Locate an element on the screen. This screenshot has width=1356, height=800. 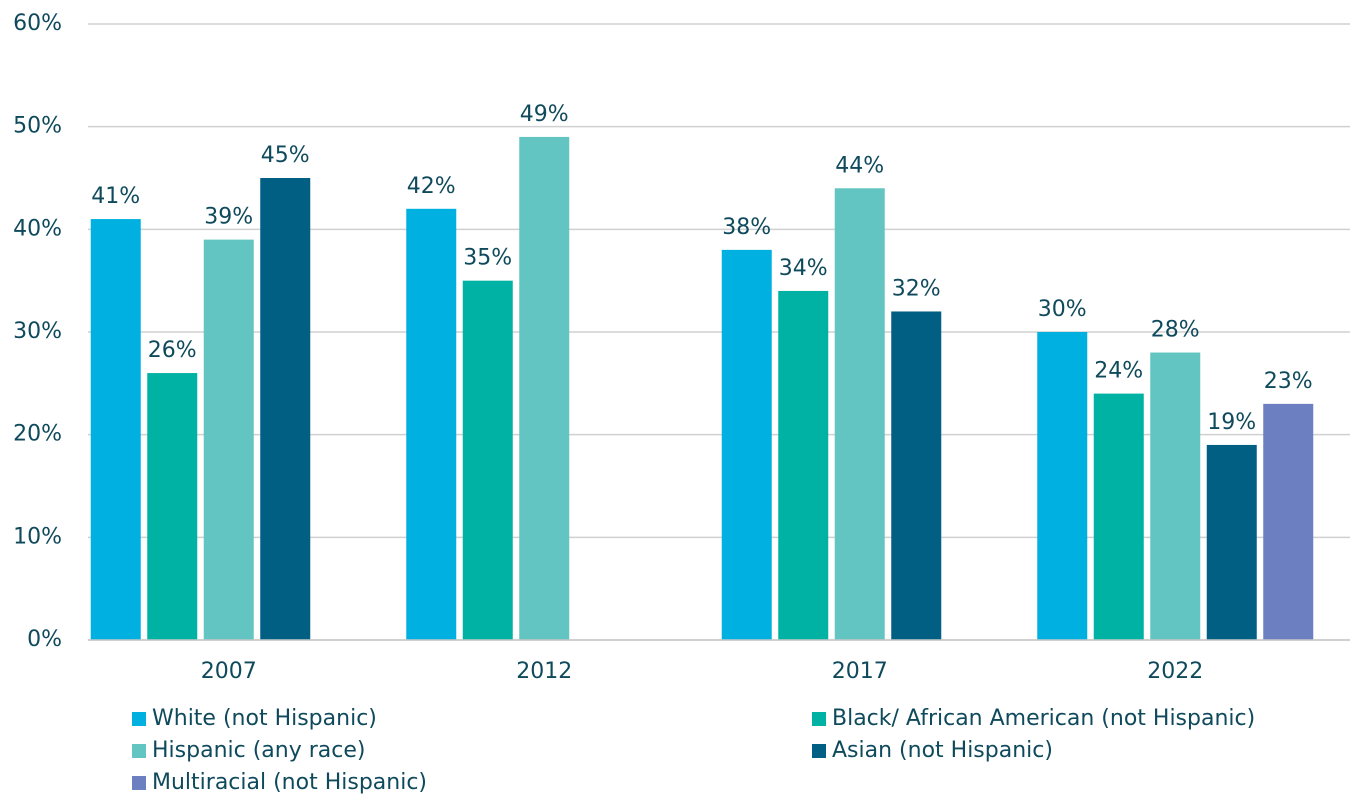
data-label: 45% is located at coordinates (285, 155).